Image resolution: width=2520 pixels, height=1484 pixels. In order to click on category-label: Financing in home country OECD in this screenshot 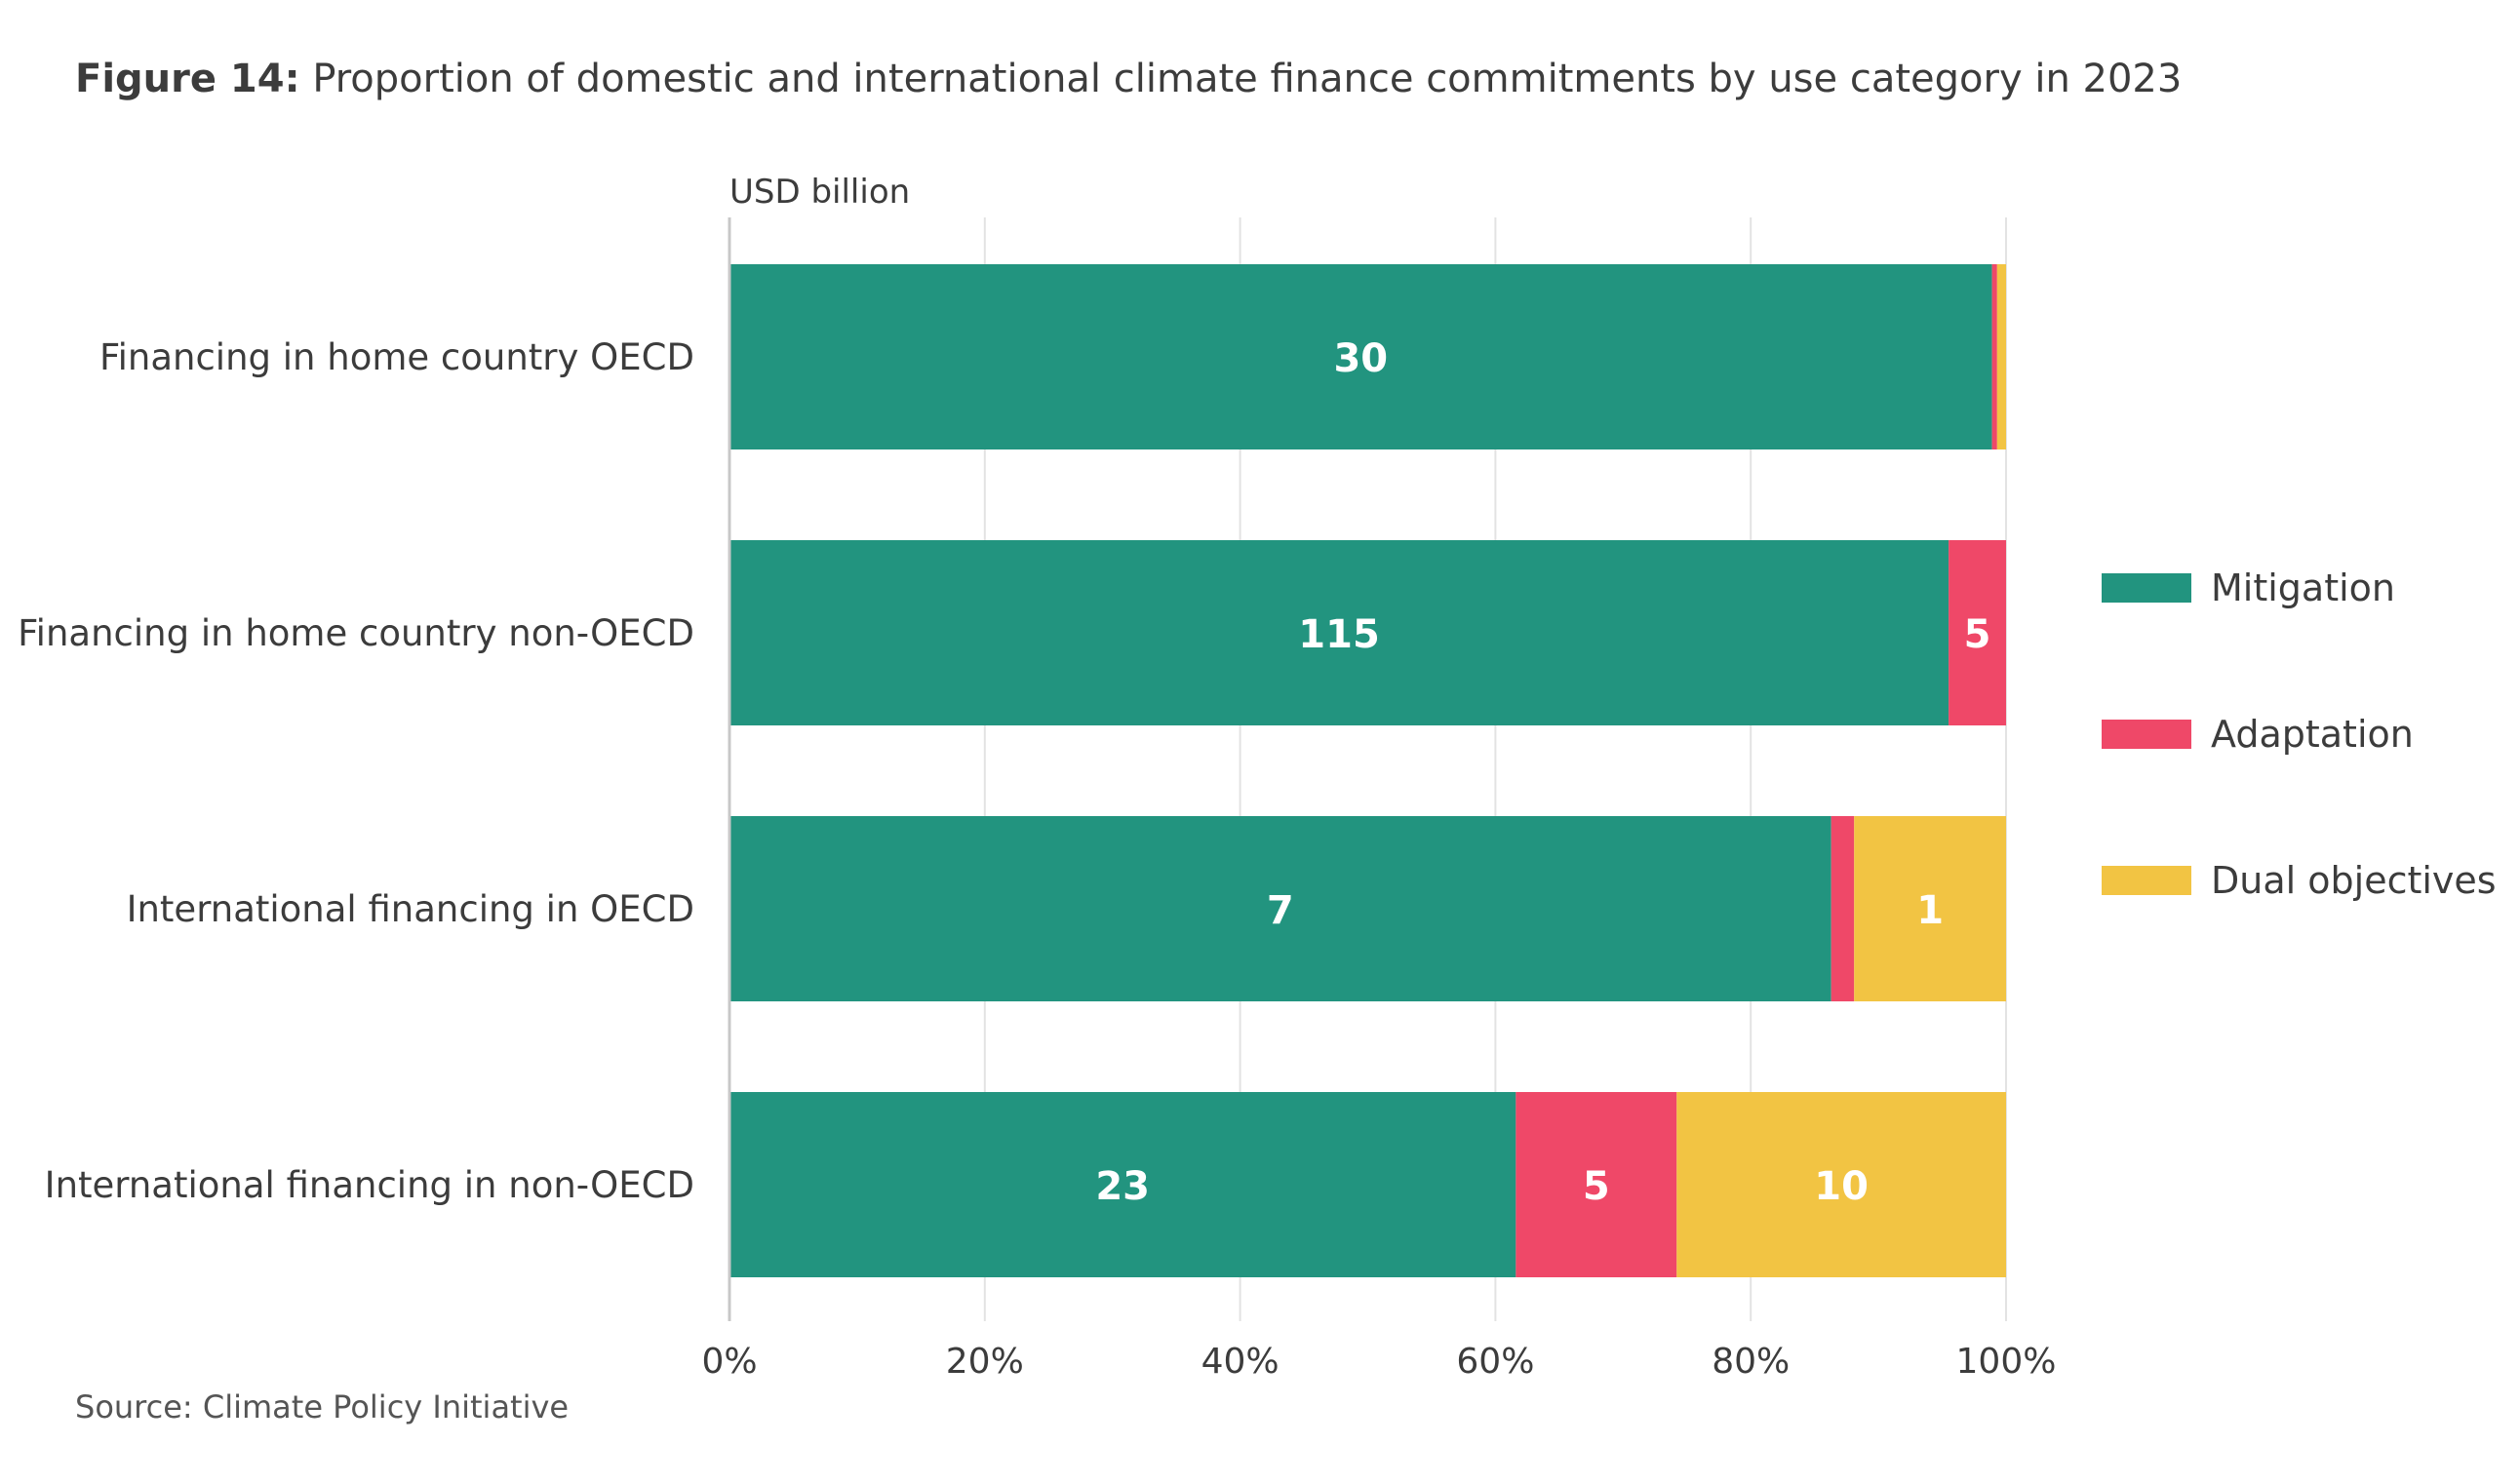, I will do `click(396, 357)`.